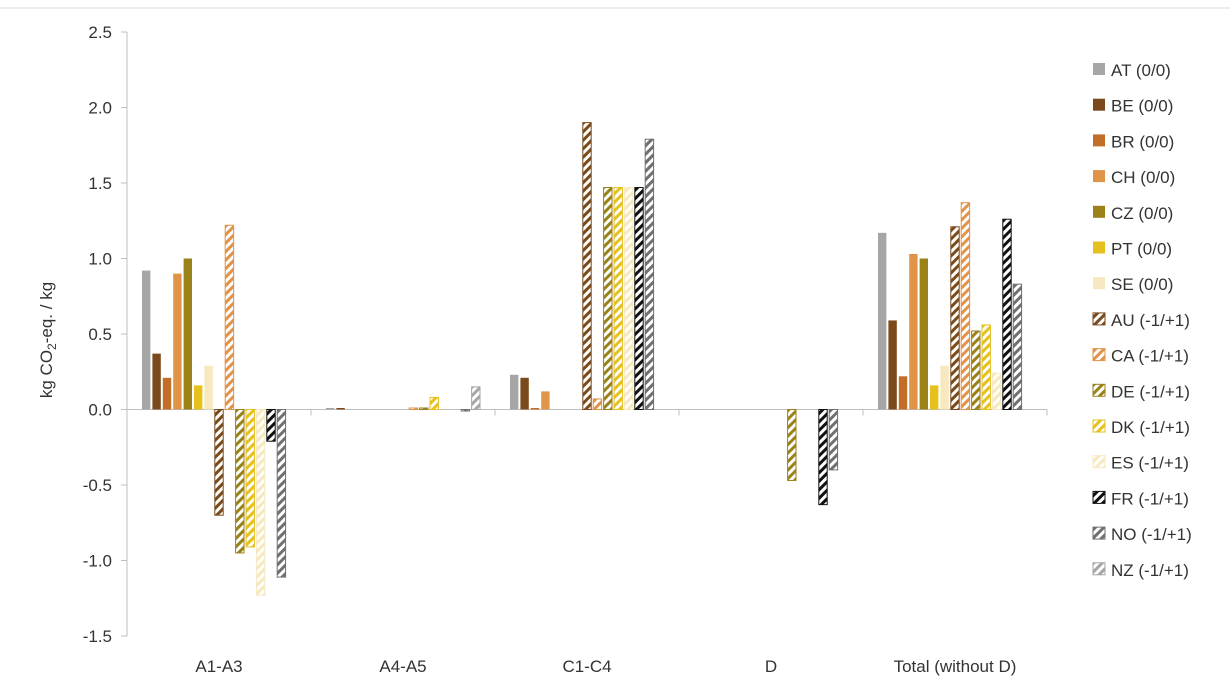 Image resolution: width=1230 pixels, height=682 pixels. I want to click on legend-label: ES (-1/+1), so click(1150, 463).